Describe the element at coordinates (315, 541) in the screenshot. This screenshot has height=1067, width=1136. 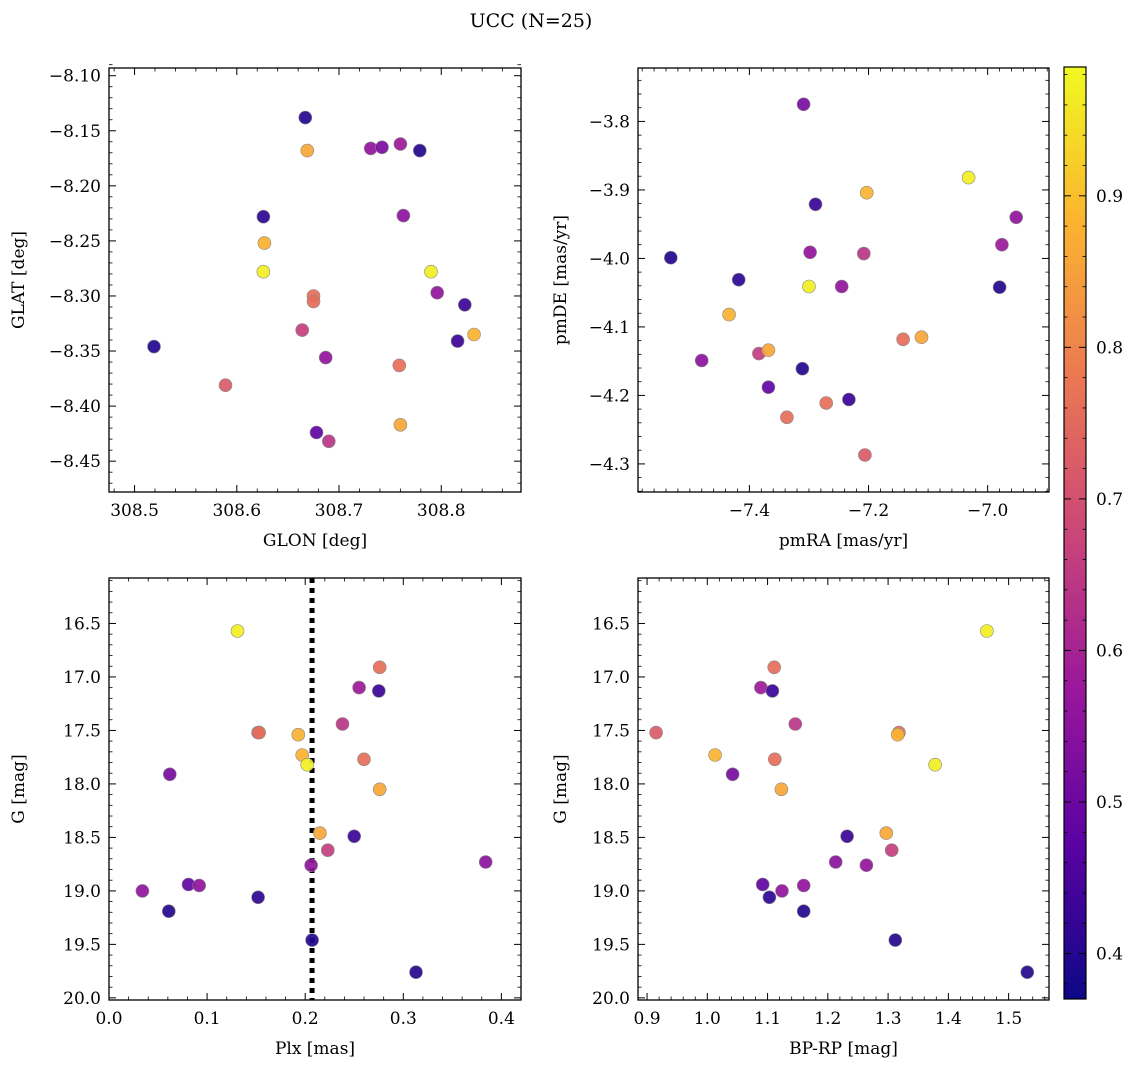
I see `x-axis-label: GLON [deg]` at that location.